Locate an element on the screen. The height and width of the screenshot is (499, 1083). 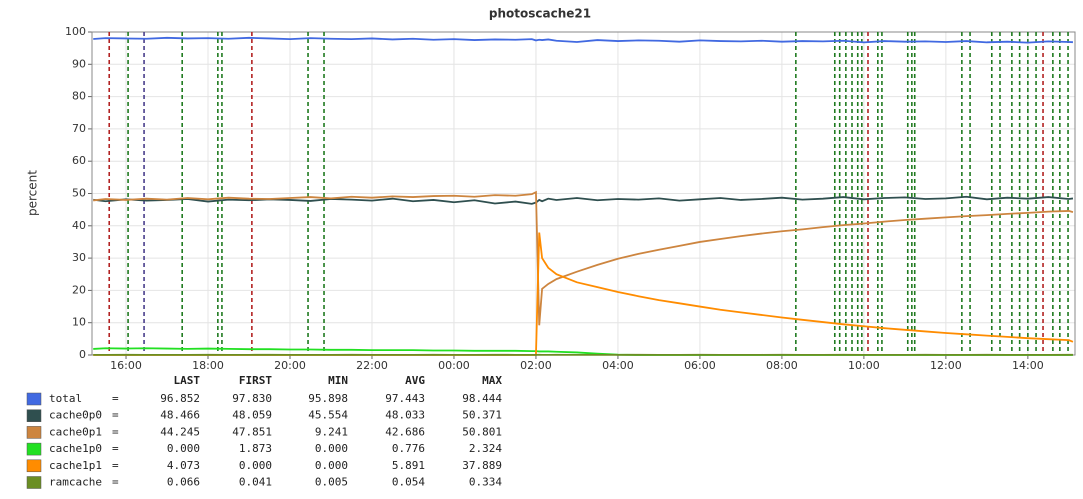
x-tick-label: 16:00 is located at coordinates (126, 365).